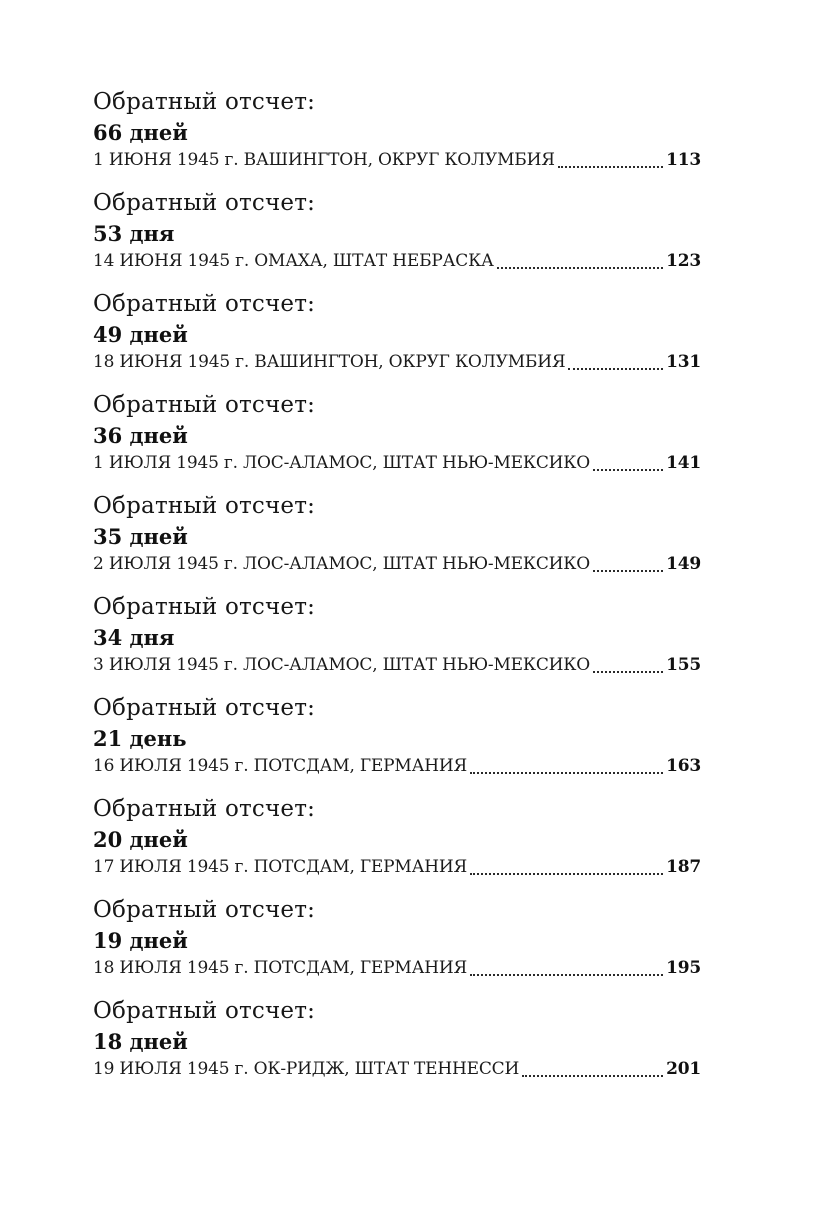 This screenshot has height=1216, width=813. I want to click on entry-days-count: 66 дней, so click(140, 132).